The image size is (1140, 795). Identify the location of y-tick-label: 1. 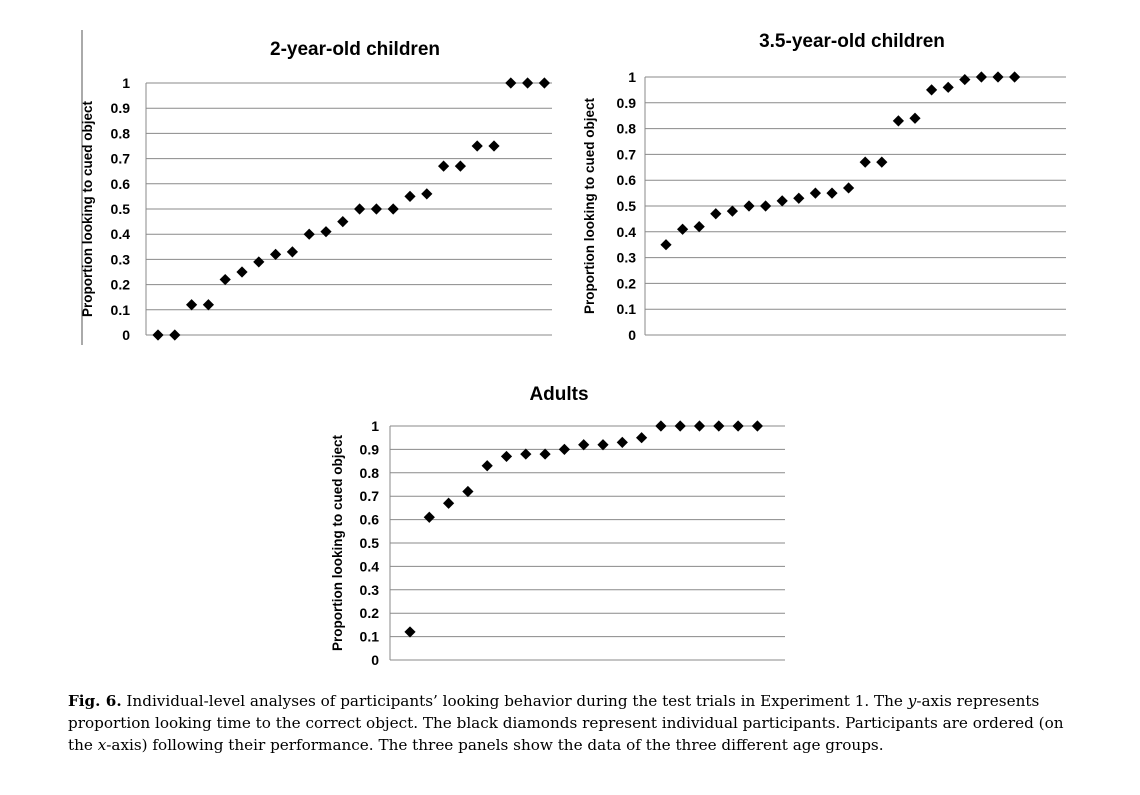
(632, 77).